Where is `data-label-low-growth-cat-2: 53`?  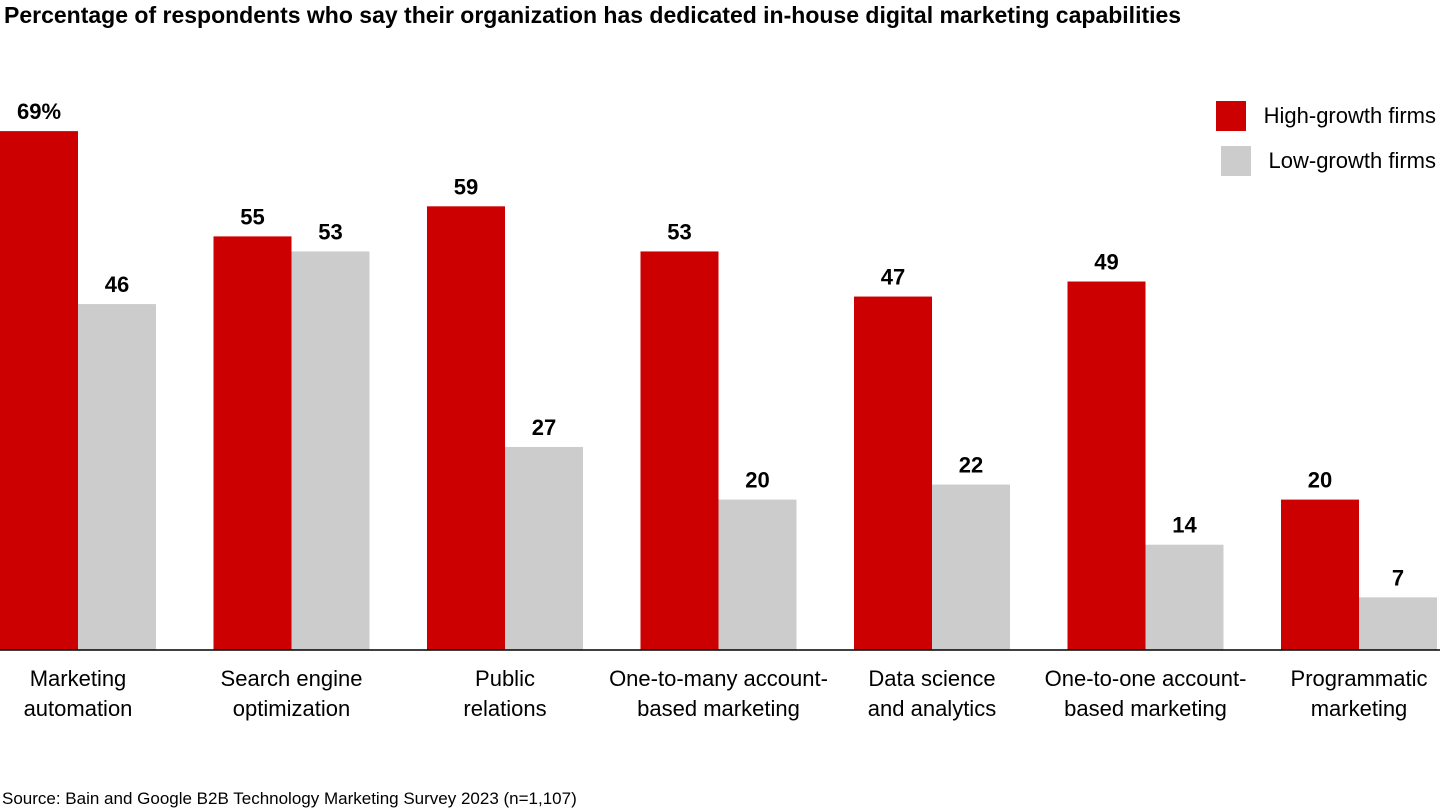
data-label-low-growth-cat-2: 53 is located at coordinates (330, 231).